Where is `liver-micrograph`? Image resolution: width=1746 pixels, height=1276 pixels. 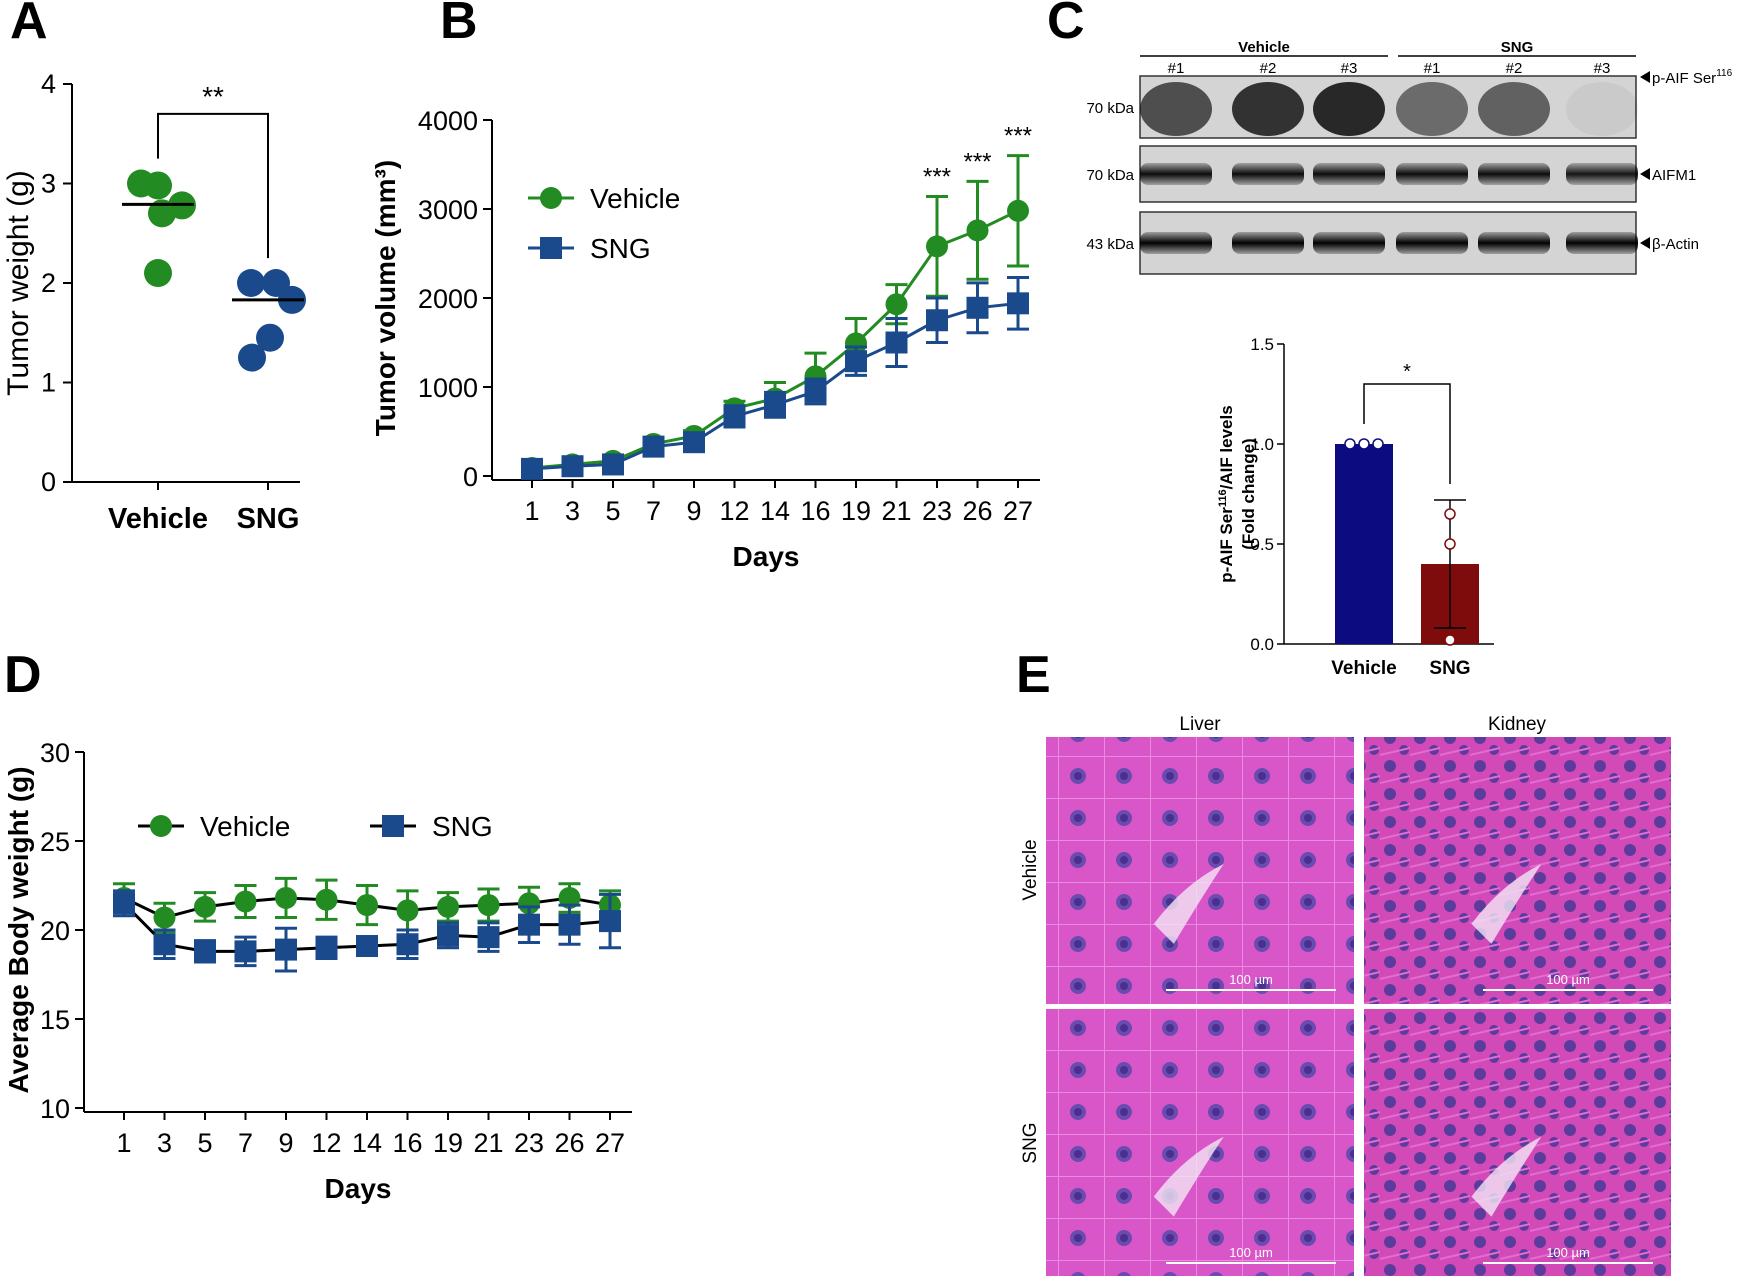 liver-micrograph is located at coordinates (1200, 870).